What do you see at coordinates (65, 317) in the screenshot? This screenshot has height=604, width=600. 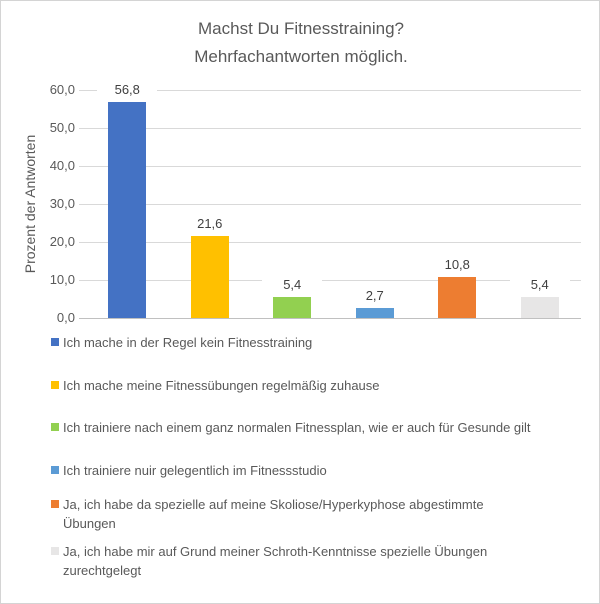 I see `y-tick-label: 0,0` at bounding box center [65, 317].